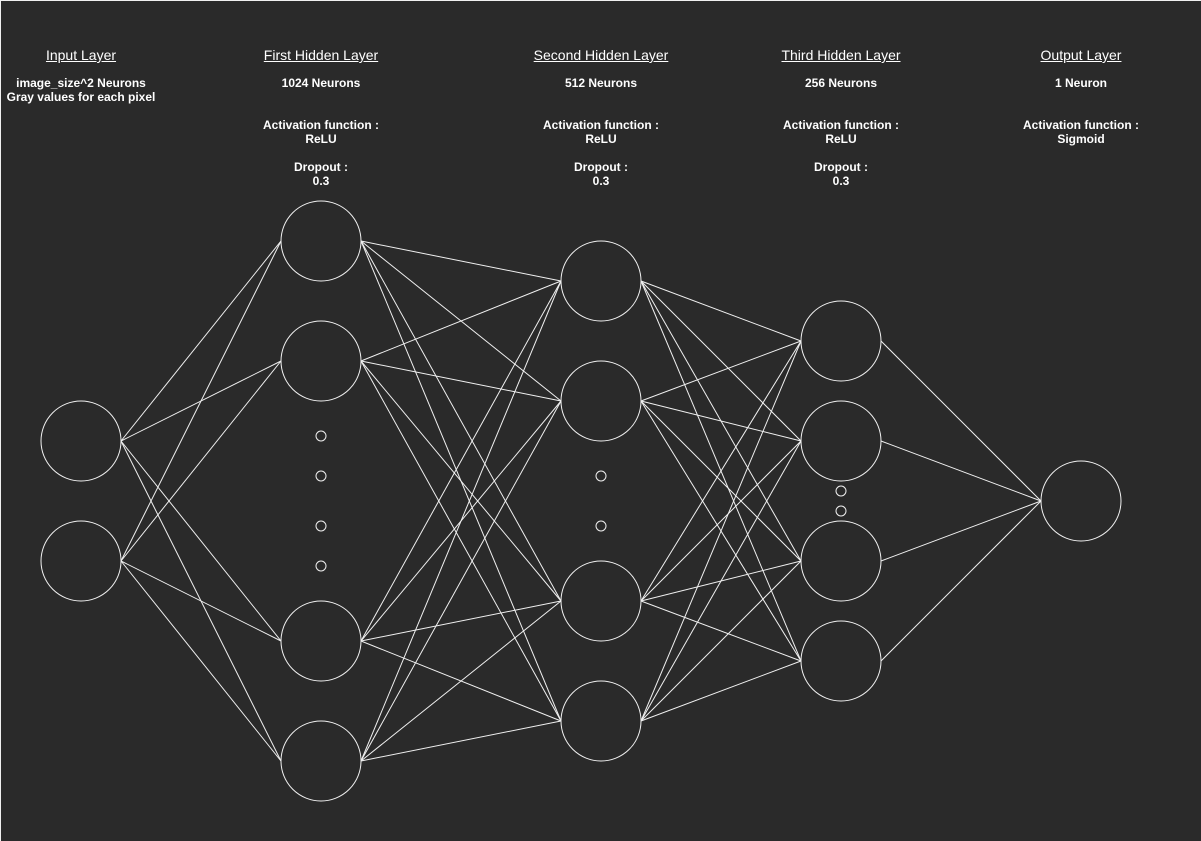 The width and height of the screenshot is (1201, 841). I want to click on layer-title-output: Output Layer, so click(1081, 55).